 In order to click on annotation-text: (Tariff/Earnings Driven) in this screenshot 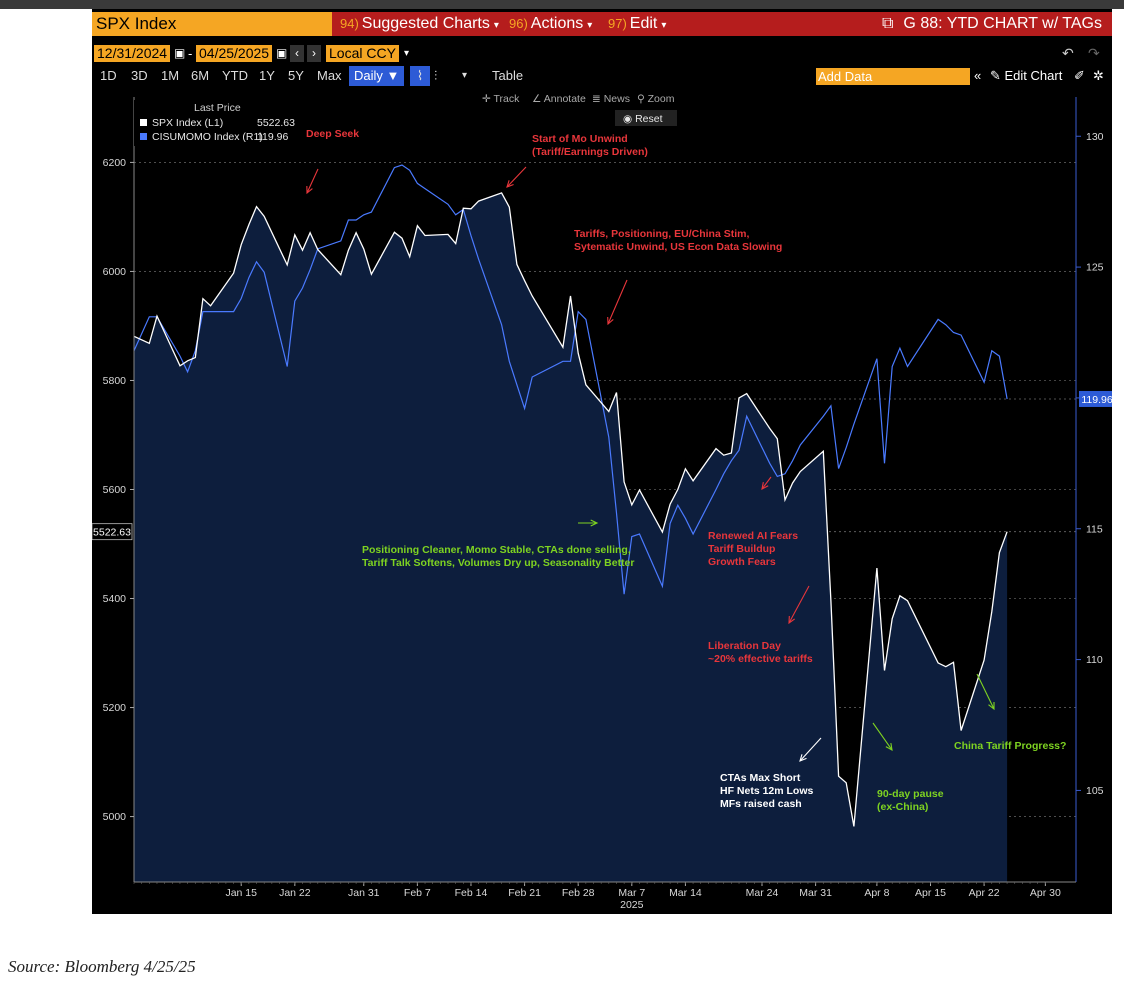, I will do `click(590, 152)`.